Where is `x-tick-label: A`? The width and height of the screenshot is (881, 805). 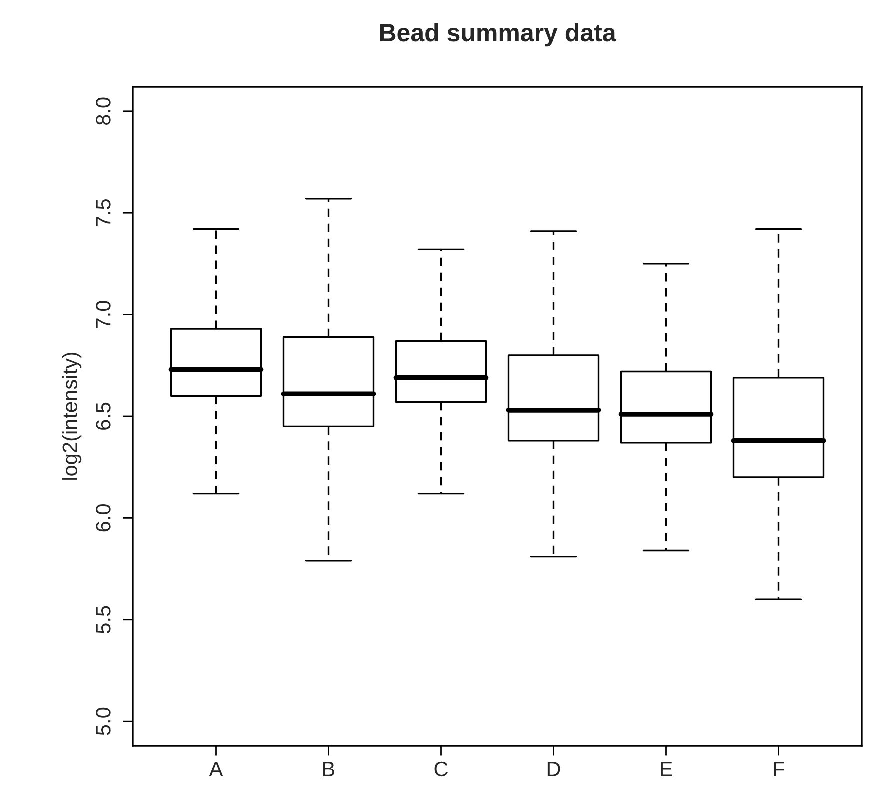 x-tick-label: A is located at coordinates (216, 769).